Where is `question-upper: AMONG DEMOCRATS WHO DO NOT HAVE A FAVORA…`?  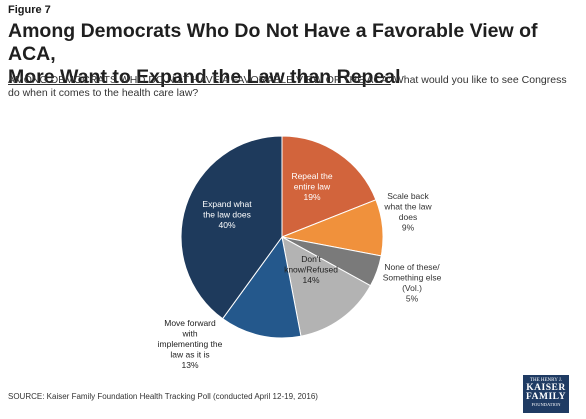 question-upper: AMONG DEMOCRATS WHO DO NOT HAVE A FAVORA… is located at coordinates (199, 80).